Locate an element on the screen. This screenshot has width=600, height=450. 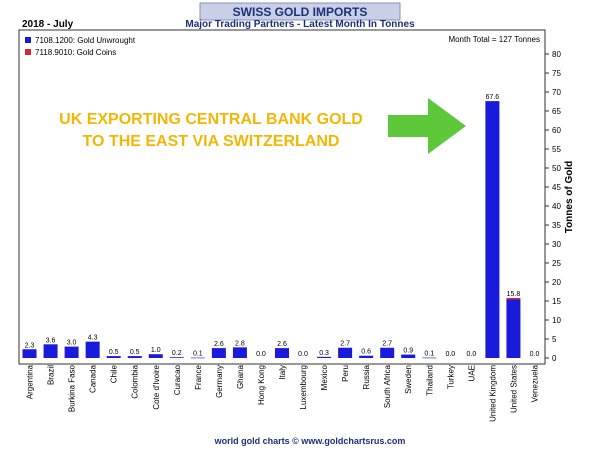
y-tick-label: 70 is located at coordinates (556, 92).